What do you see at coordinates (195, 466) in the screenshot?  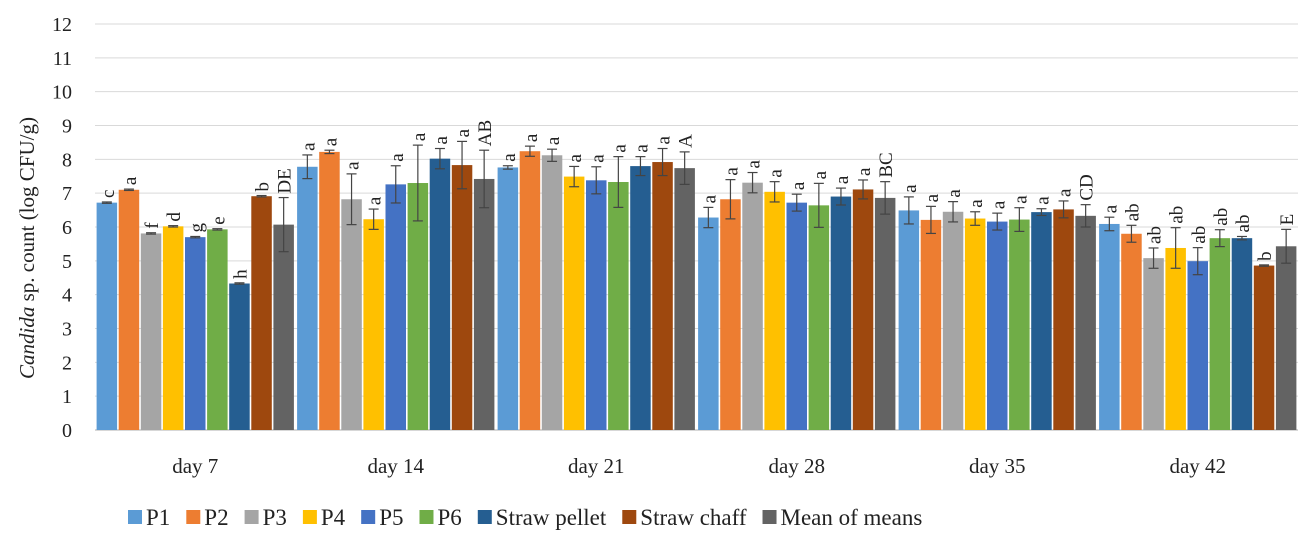 I see `x-category-label: day 7` at bounding box center [195, 466].